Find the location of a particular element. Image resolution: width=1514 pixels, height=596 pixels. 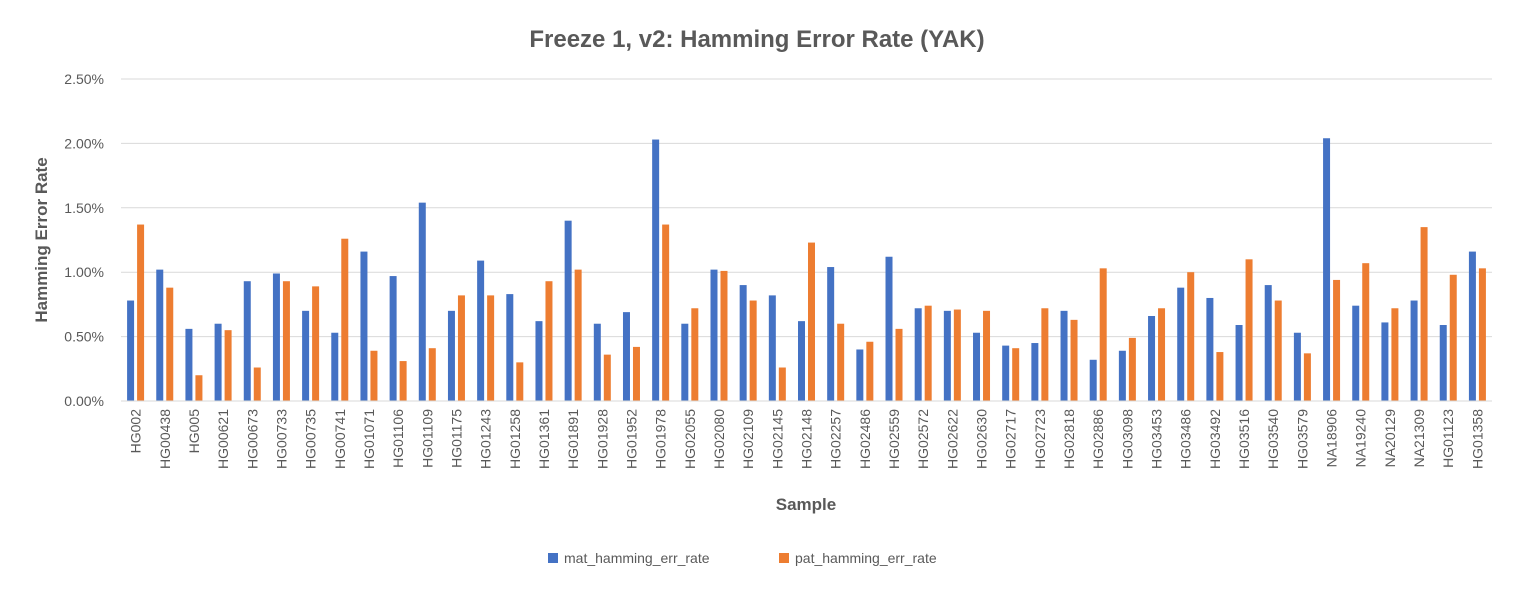

y-axis-ticks: 0.00% 0.50% 1.00% 1.50% 2.00% 2.50% is located at coordinates (84, 240).